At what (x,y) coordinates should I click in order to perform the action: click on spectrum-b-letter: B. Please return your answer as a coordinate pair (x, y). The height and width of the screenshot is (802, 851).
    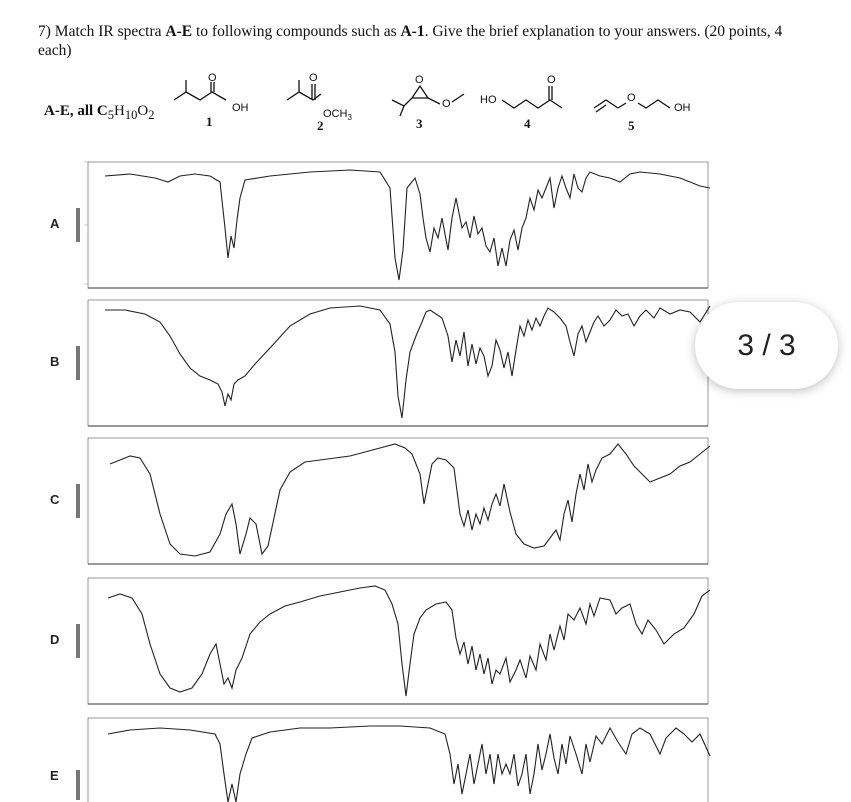
    Looking at the image, I should click on (55, 361).